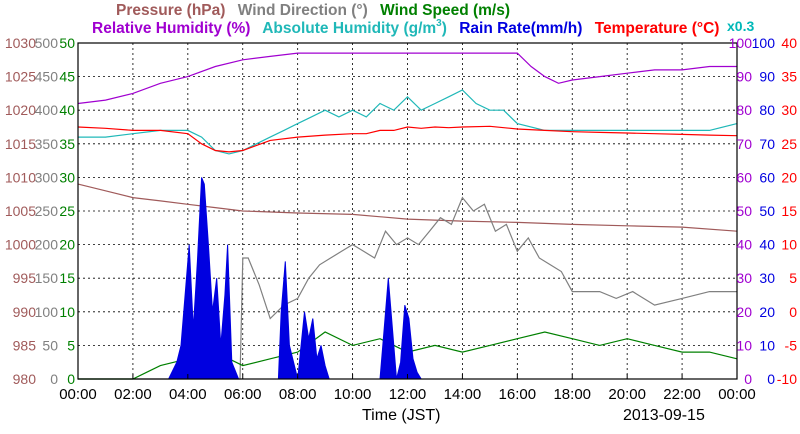 This screenshot has height=434, width=800. What do you see at coordinates (67, 211) in the screenshot?
I see `wind-speed-tick-label: 25` at bounding box center [67, 211].